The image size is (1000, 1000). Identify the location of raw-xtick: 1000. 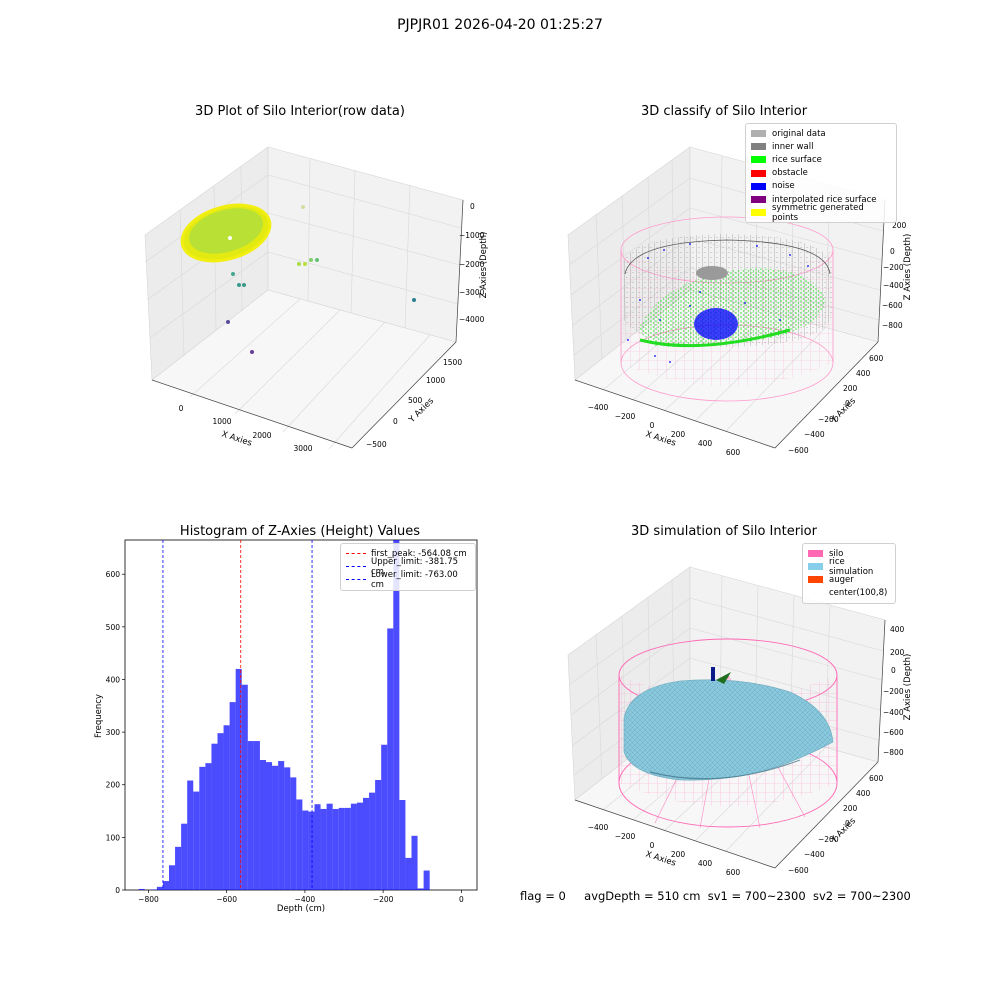
(221, 421).